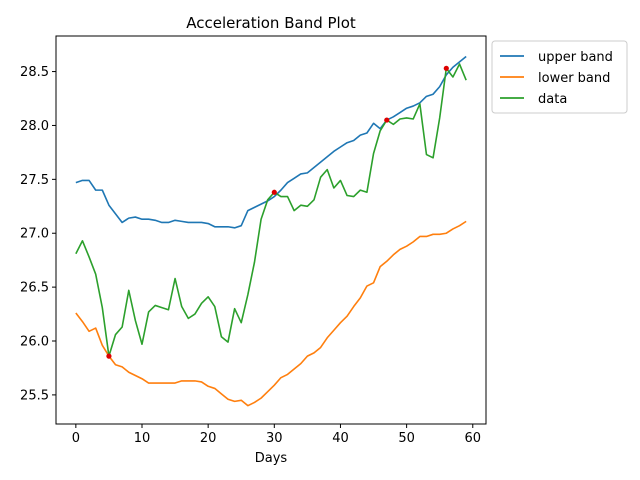 This screenshot has height=480, width=640. What do you see at coordinates (208, 438) in the screenshot?
I see `x-tick-label: 20` at bounding box center [208, 438].